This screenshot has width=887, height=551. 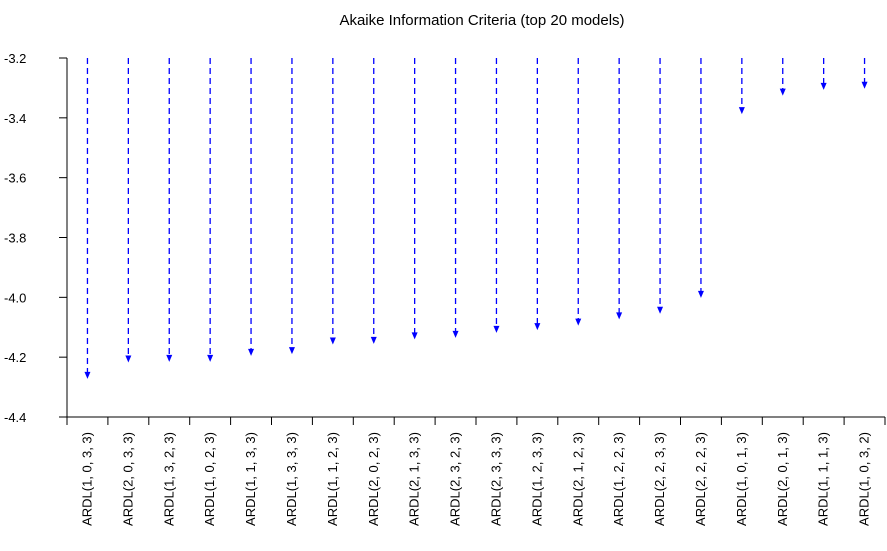 I want to click on x-tick-label: ARDL(2, 0, 2, 3), so click(x=373, y=479).